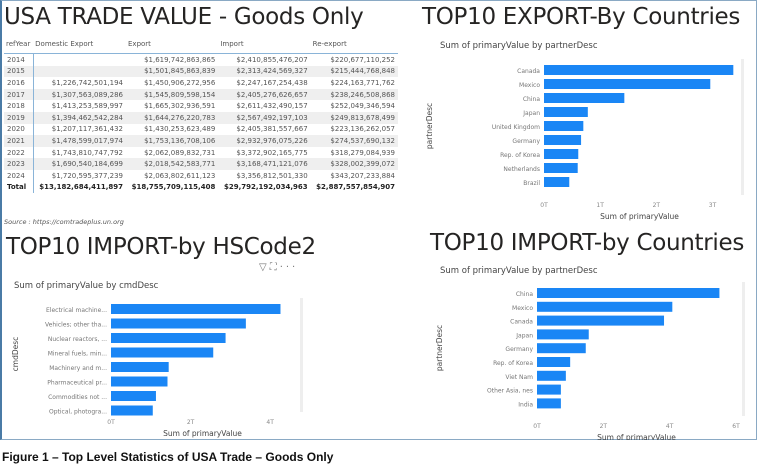 The image size is (759, 467). I want to click on table-cell: 2023, so click(19, 164).